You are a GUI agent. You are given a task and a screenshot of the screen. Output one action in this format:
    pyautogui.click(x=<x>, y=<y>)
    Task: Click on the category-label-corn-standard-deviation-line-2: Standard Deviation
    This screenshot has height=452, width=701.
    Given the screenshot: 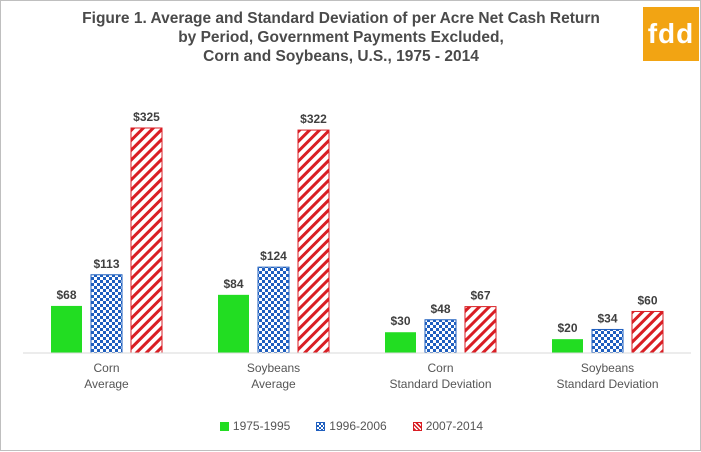 What is the action you would take?
    pyautogui.click(x=440, y=384)
    